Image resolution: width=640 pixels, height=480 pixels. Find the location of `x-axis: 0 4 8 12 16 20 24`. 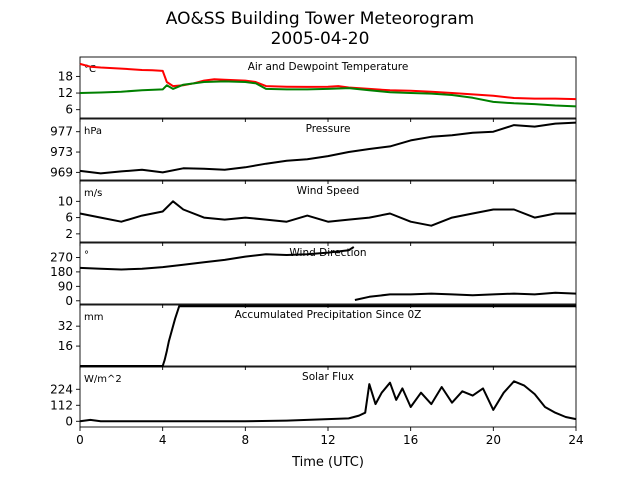

x-axis: 0 4 8 12 16 20 24 is located at coordinates (329, 440).